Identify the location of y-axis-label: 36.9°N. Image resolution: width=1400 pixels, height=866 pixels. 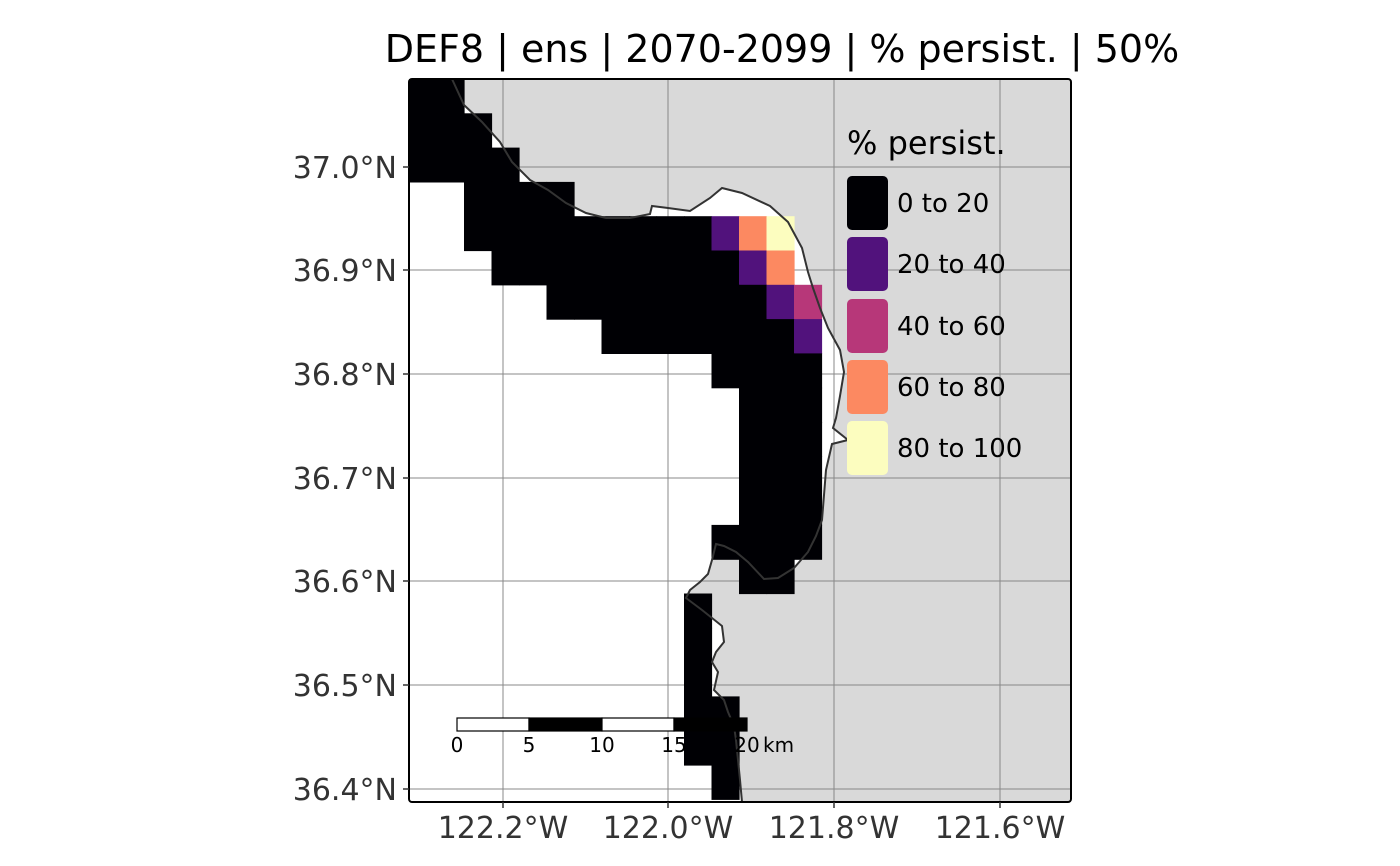
(345, 271).